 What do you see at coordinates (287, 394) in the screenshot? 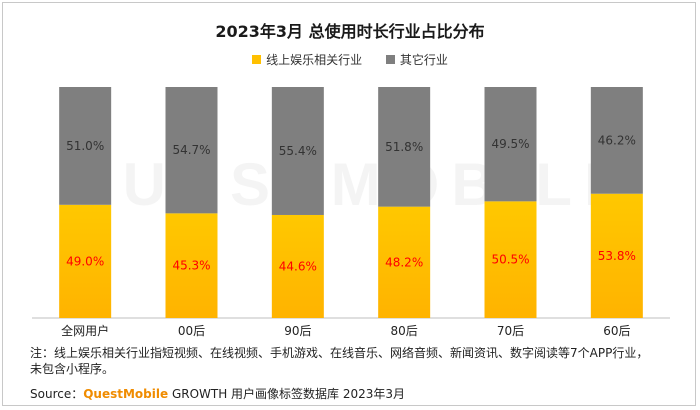
I see `source-suffix: GROWTH 用户画像标签数据库 2023年3月` at bounding box center [287, 394].